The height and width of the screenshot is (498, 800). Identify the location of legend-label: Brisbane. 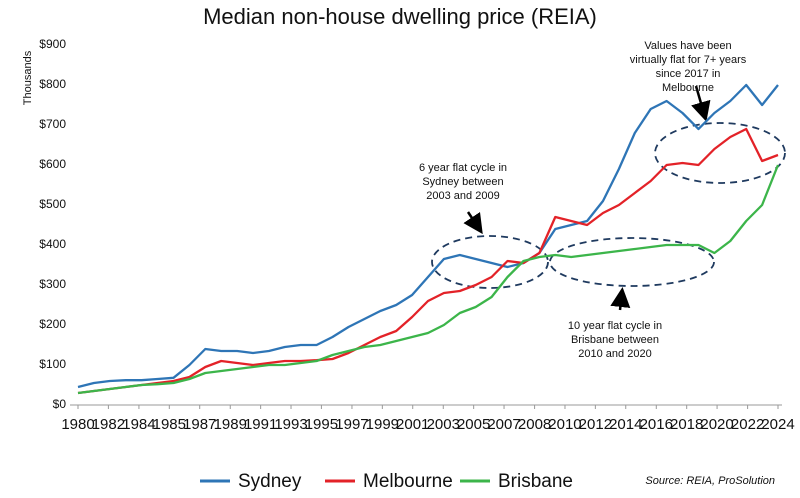
(535, 481).